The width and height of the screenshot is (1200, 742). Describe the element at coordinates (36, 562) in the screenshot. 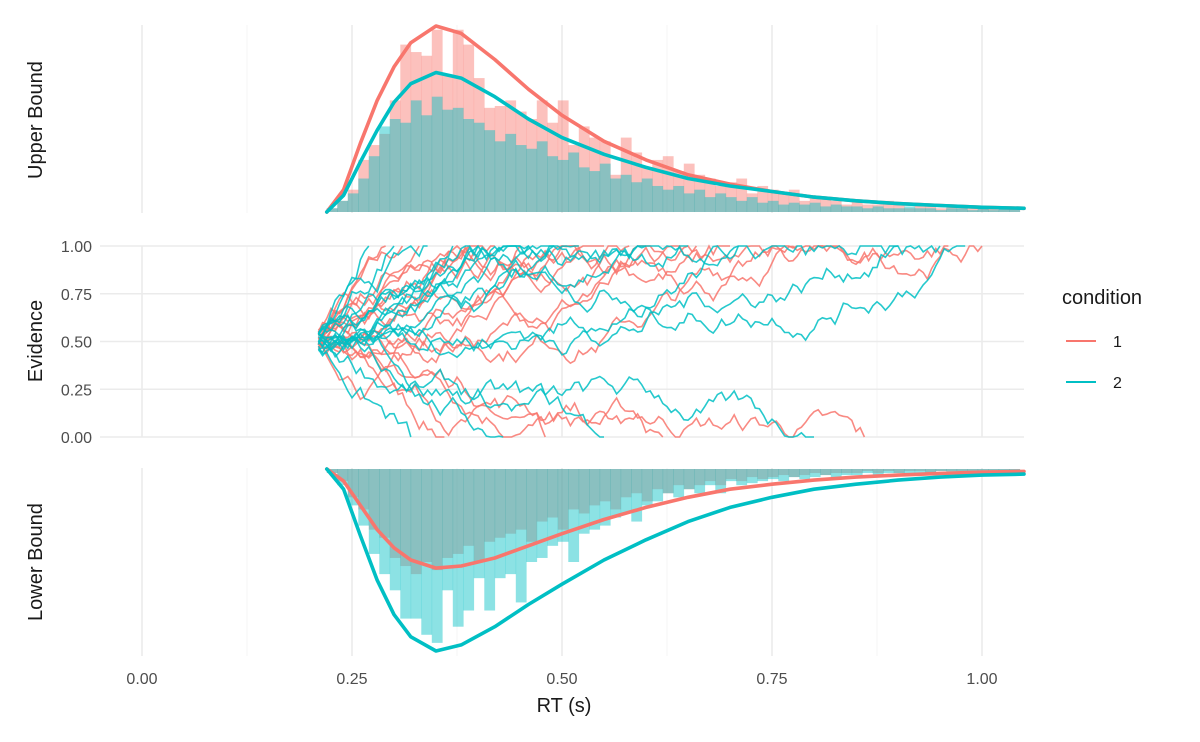

I see `lower-bound-axis-title: Lower Bound` at that location.